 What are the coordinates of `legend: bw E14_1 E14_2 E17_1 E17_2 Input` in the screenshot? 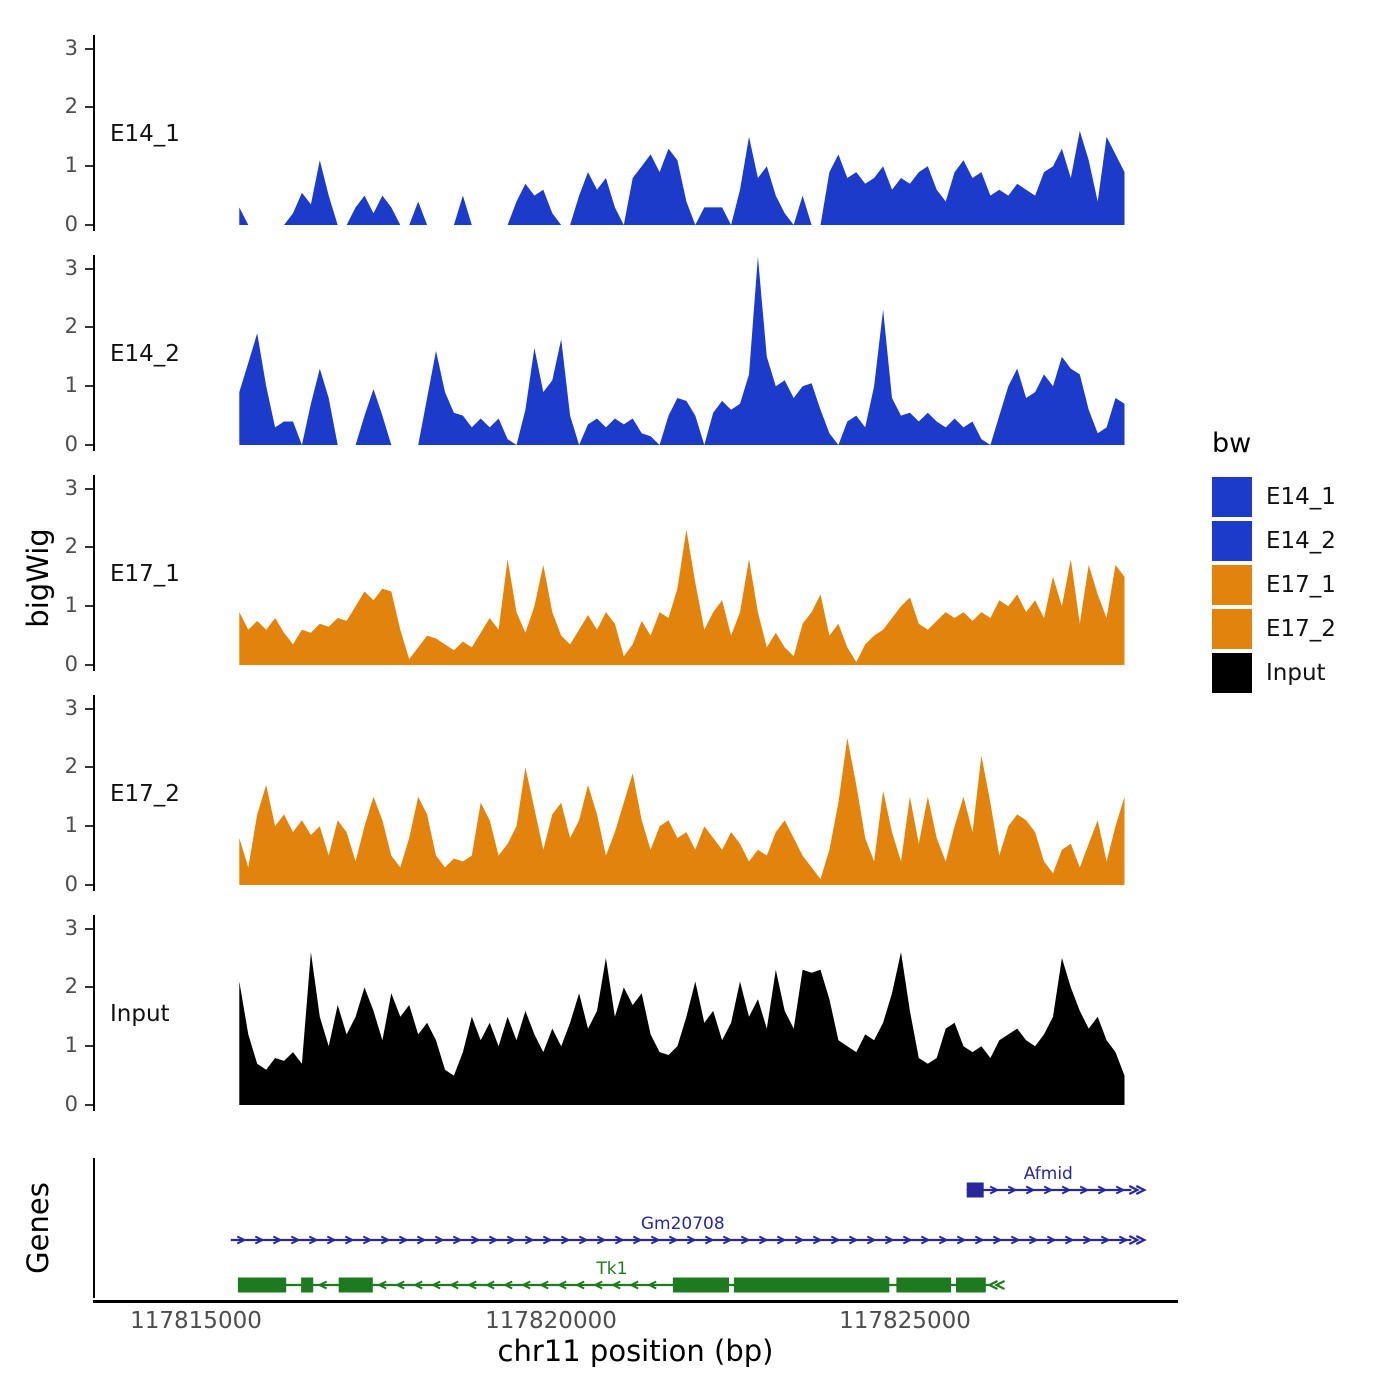 It's located at (1304, 562).